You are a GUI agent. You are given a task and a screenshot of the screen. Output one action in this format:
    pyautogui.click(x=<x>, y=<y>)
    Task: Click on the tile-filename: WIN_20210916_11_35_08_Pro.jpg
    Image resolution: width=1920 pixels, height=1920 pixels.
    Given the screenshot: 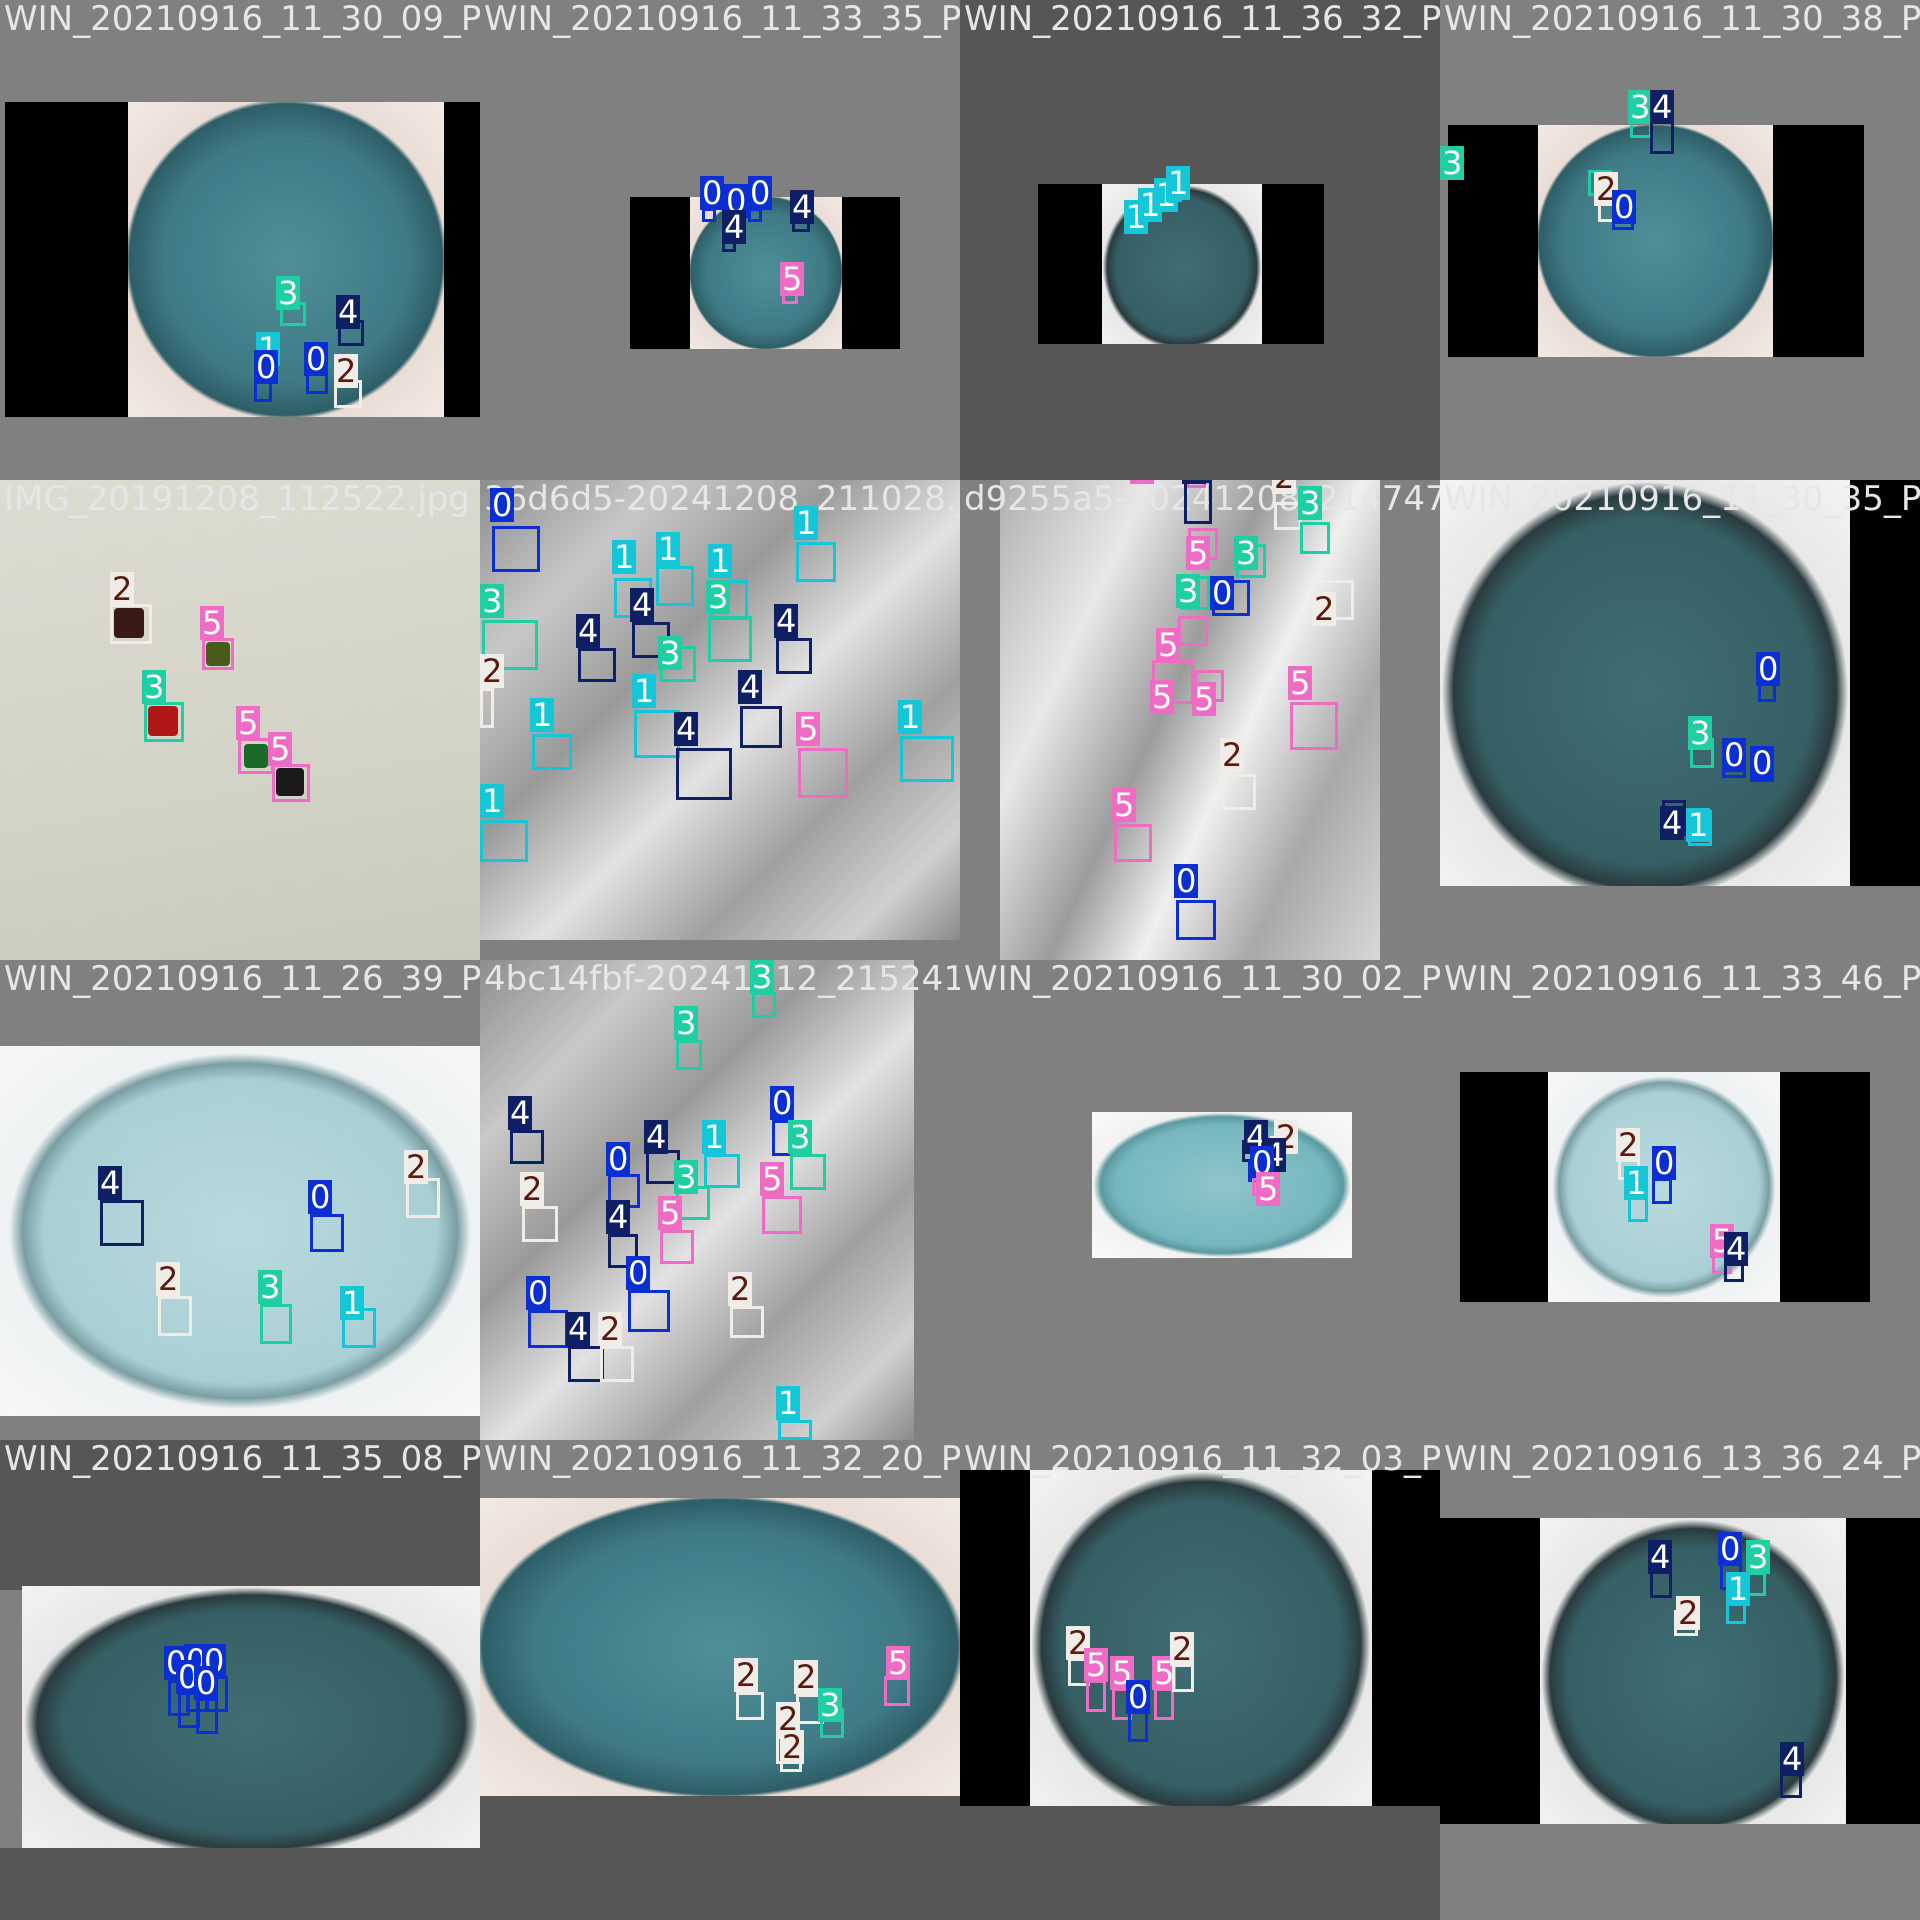 What is the action you would take?
    pyautogui.click(x=242, y=1459)
    